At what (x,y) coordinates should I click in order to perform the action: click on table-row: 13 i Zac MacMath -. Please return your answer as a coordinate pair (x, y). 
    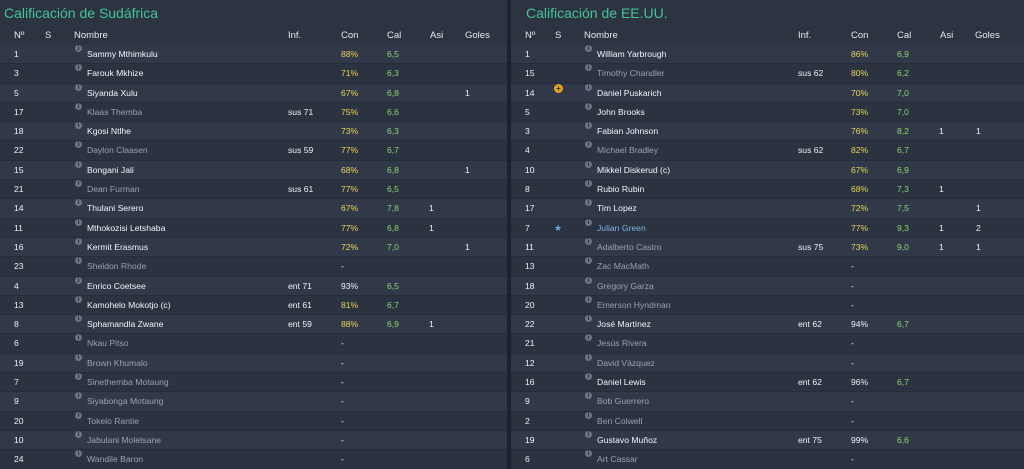
    Looking at the image, I should click on (767, 267).